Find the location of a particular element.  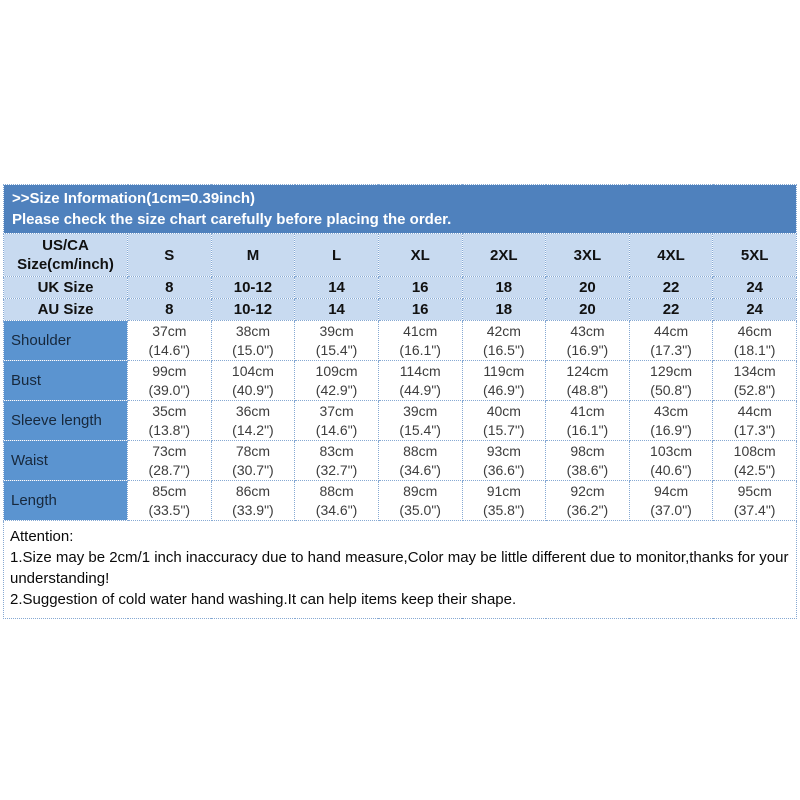

shoulder-cell: 37cm (14.6") is located at coordinates (169, 340).